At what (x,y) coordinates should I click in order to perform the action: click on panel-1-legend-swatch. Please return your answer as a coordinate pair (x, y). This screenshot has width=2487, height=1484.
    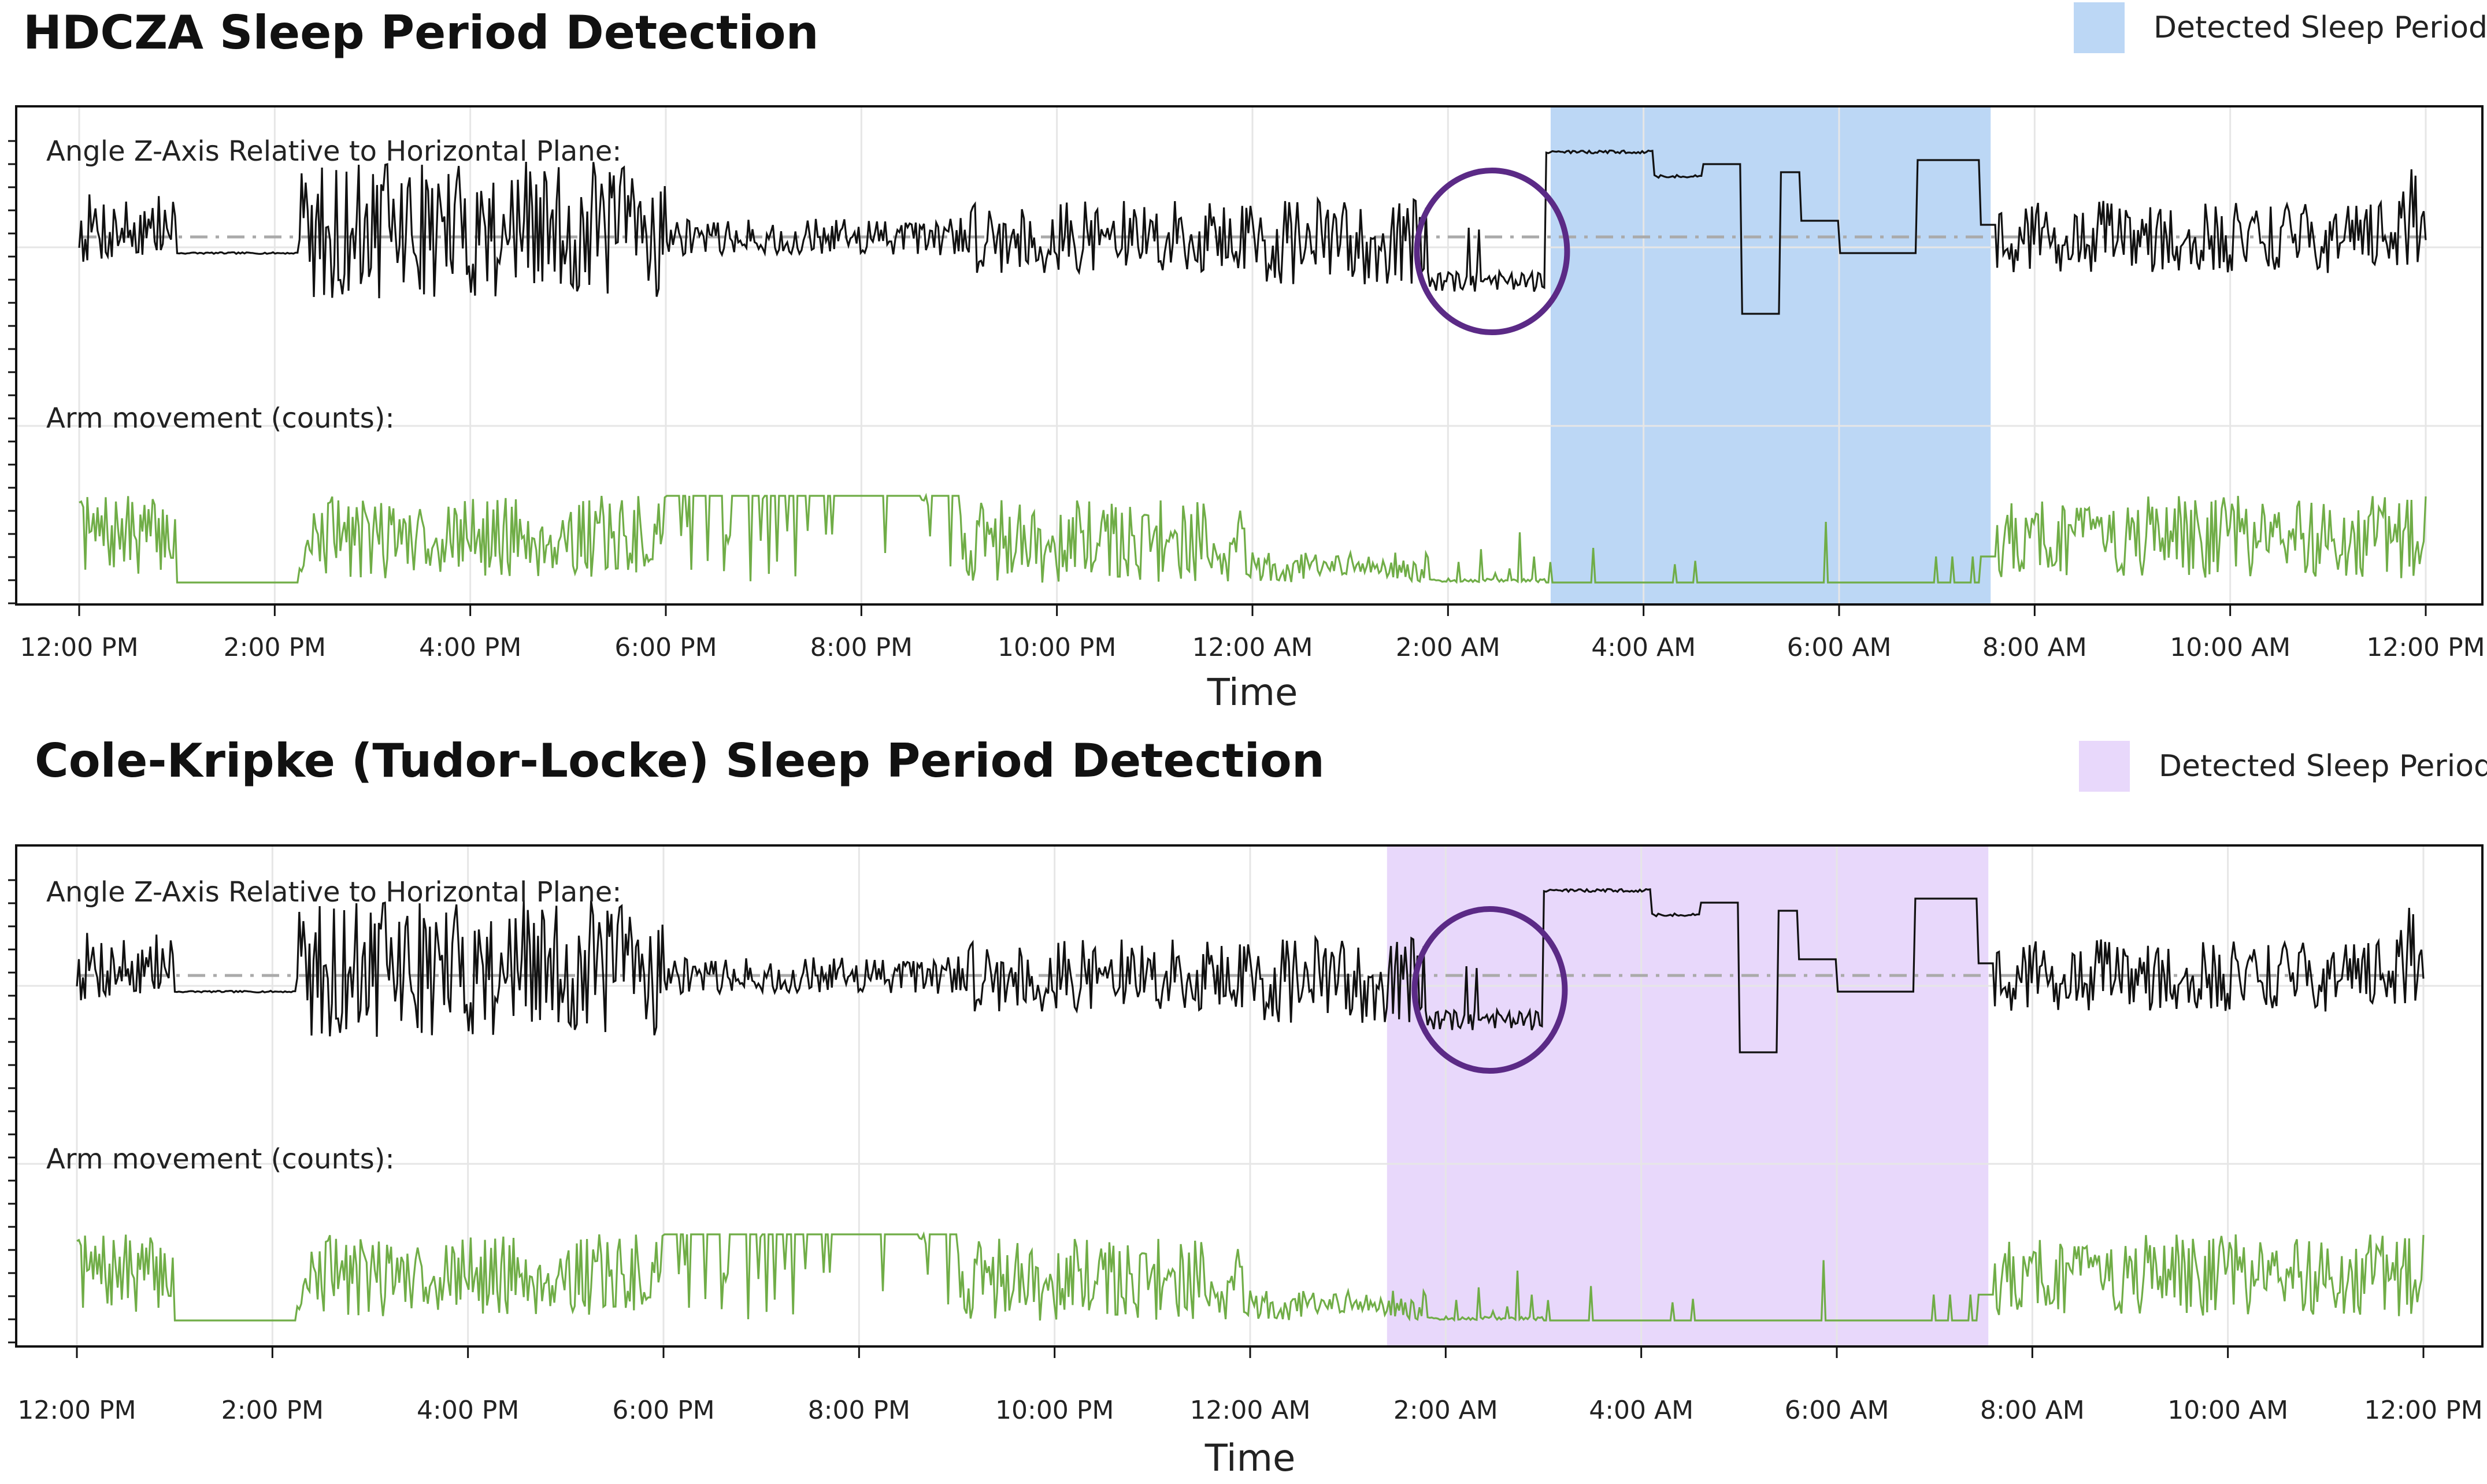
    Looking at the image, I should click on (2100, 28).